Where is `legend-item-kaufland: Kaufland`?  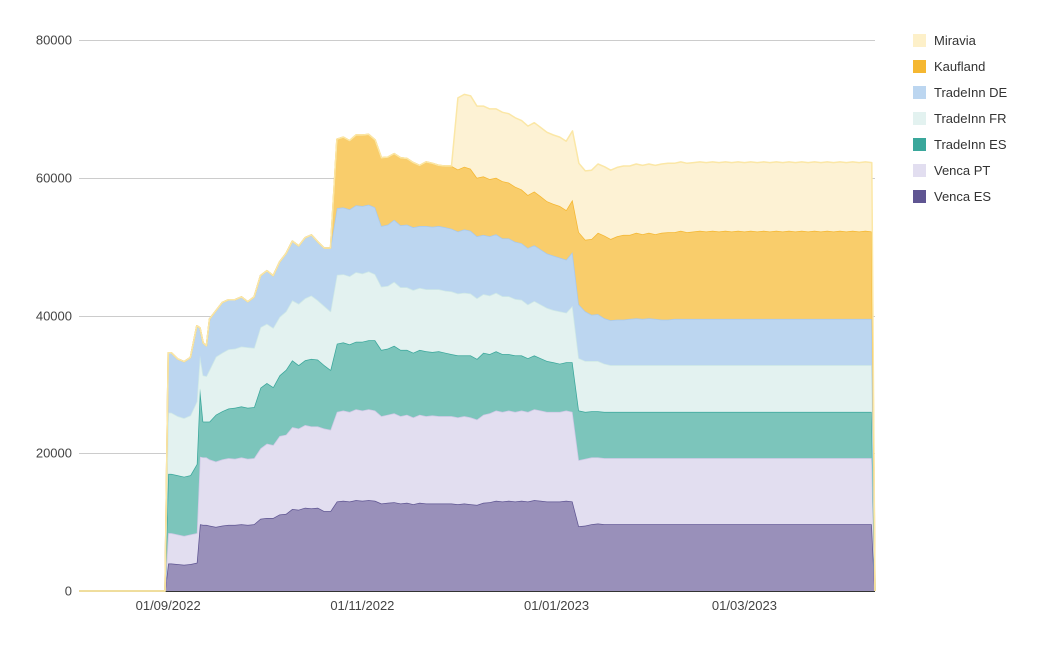
legend-item-kaufland: Kaufland is located at coordinates (949, 66).